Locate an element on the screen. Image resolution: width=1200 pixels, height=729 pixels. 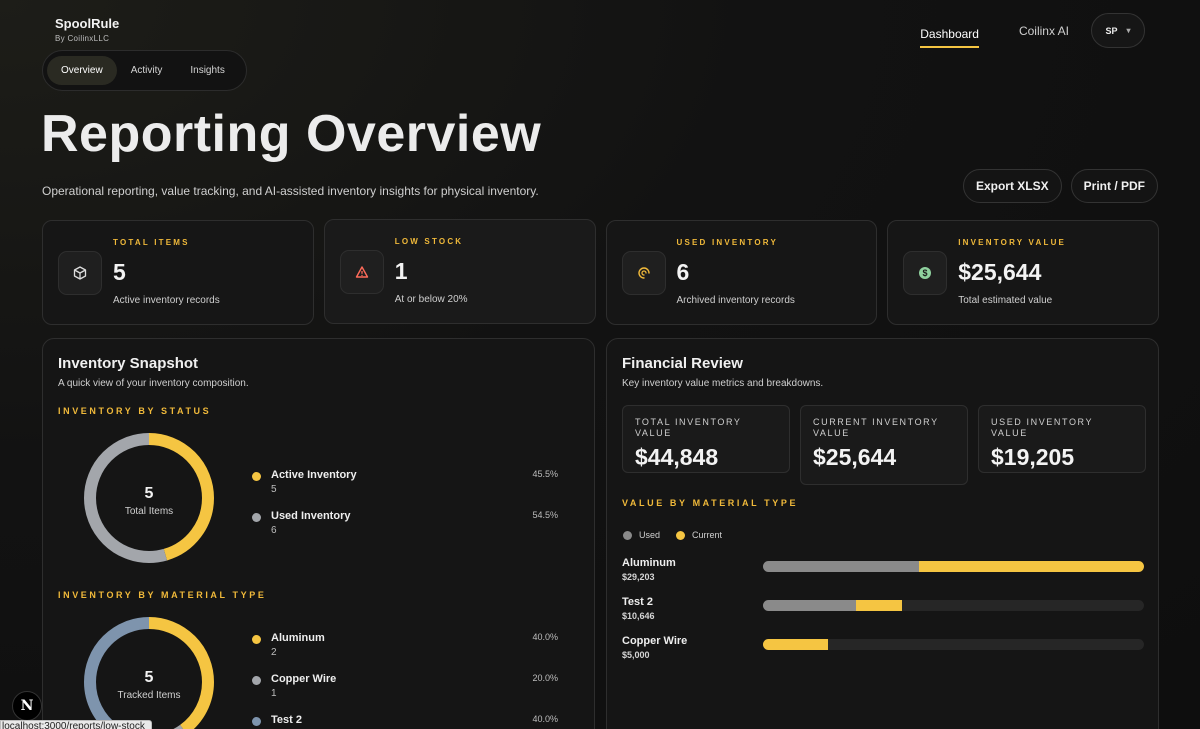
legend-item-used: Used is located at coordinates (641, 535).